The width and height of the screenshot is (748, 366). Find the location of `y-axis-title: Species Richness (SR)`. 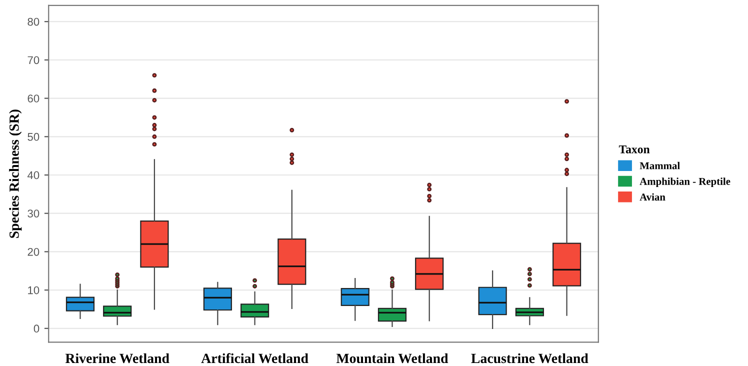

y-axis-title: Species Richness (SR) is located at coordinates (15, 174).